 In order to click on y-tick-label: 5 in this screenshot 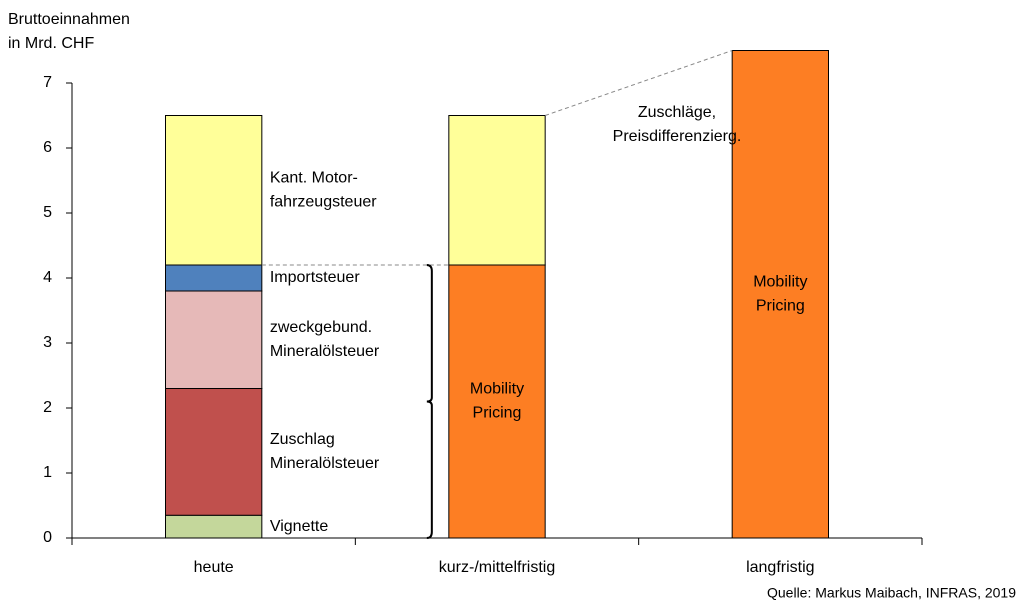, I will do `click(47, 212)`.